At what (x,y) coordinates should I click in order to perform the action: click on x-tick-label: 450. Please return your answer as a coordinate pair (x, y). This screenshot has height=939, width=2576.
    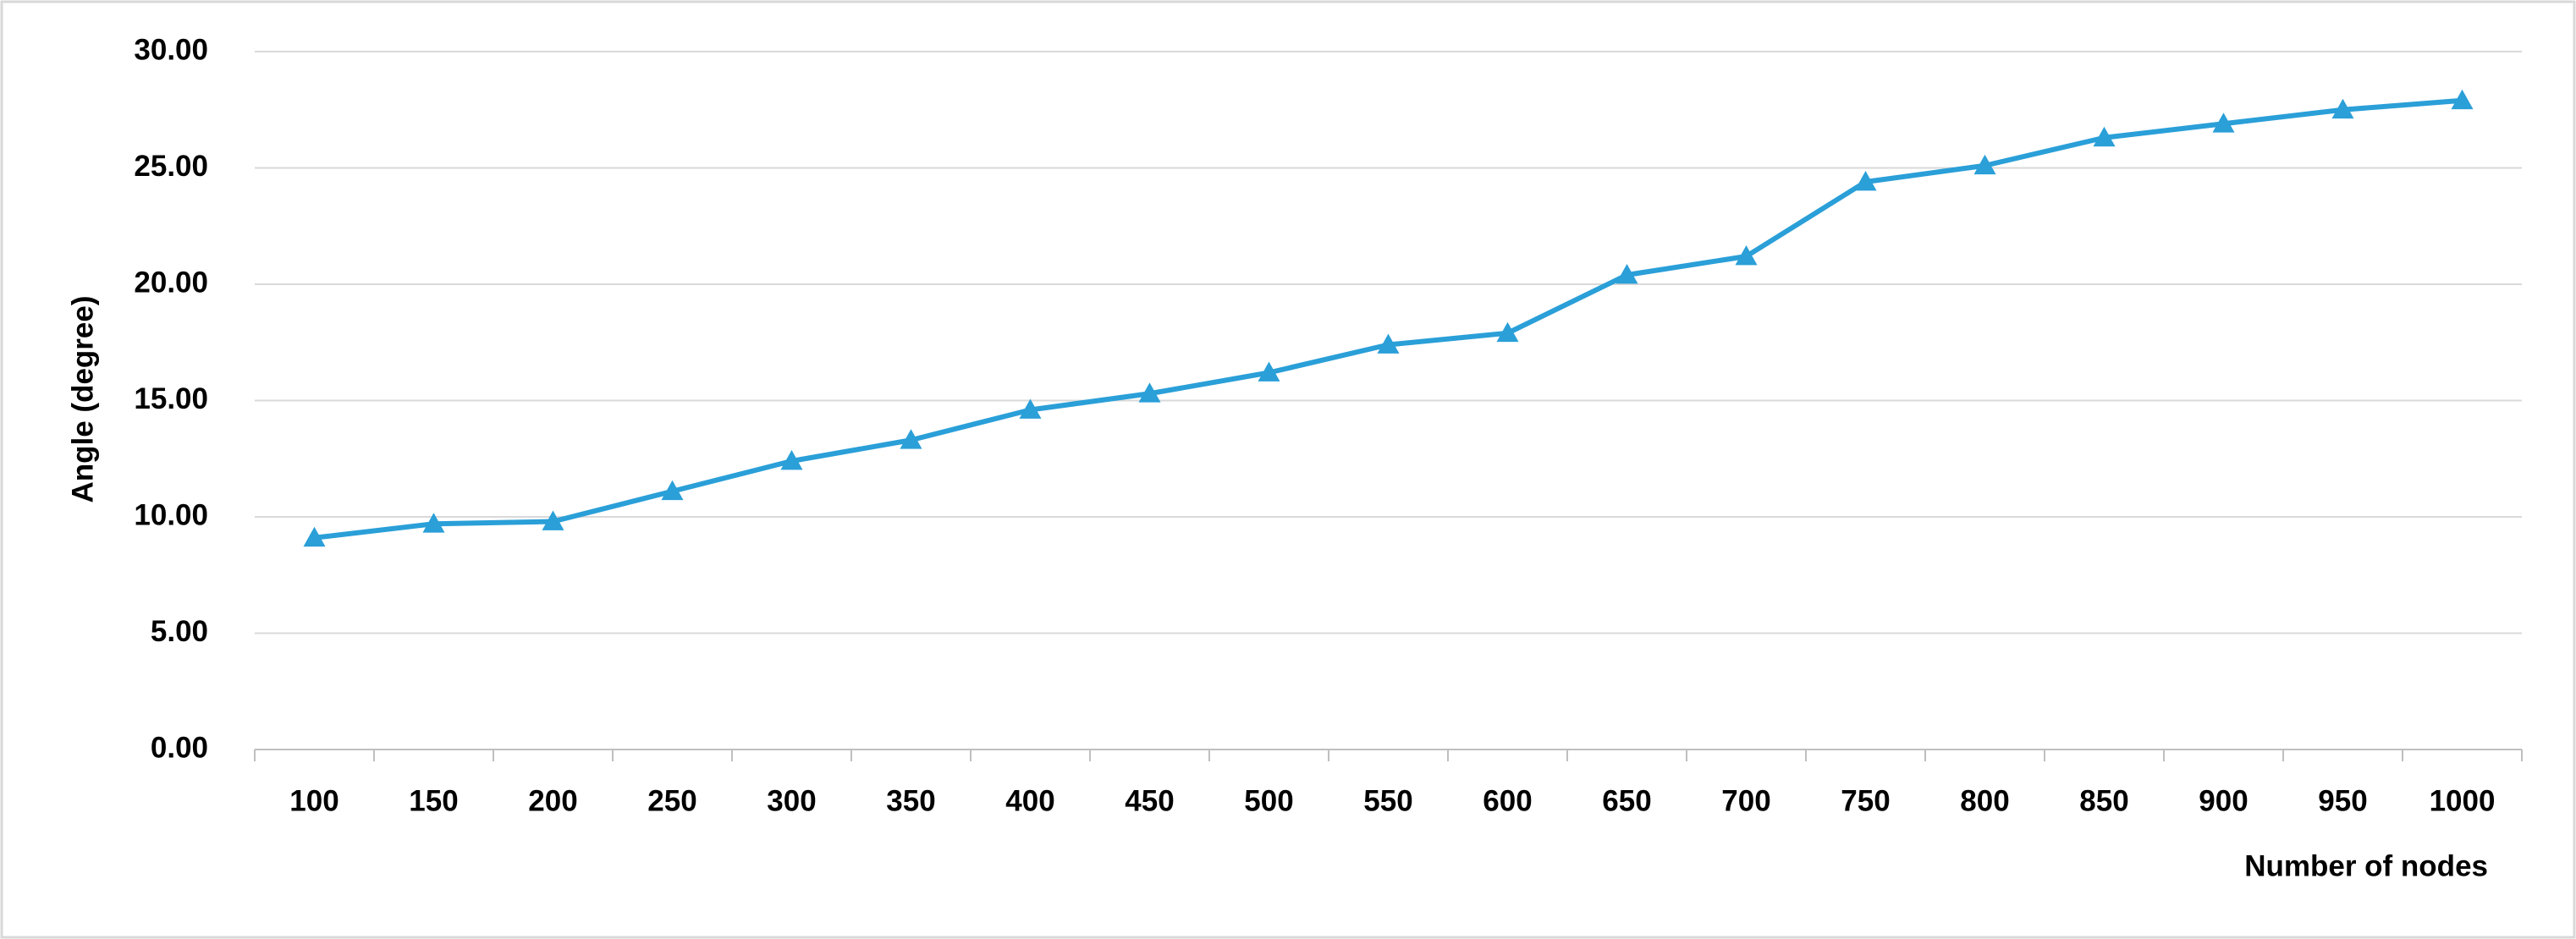
    Looking at the image, I should click on (1149, 800).